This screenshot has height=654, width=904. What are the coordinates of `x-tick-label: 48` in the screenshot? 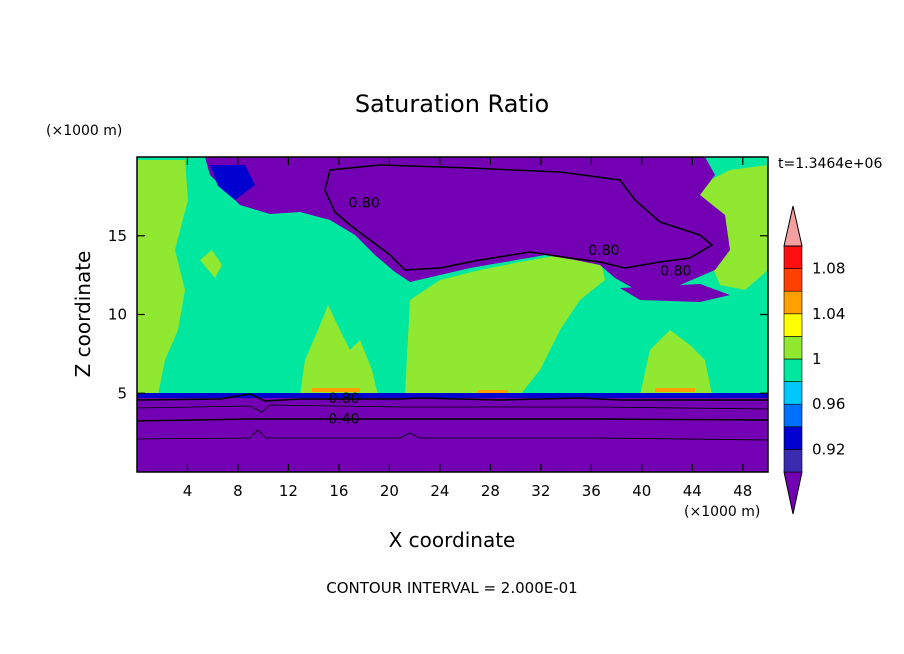 It's located at (742, 491).